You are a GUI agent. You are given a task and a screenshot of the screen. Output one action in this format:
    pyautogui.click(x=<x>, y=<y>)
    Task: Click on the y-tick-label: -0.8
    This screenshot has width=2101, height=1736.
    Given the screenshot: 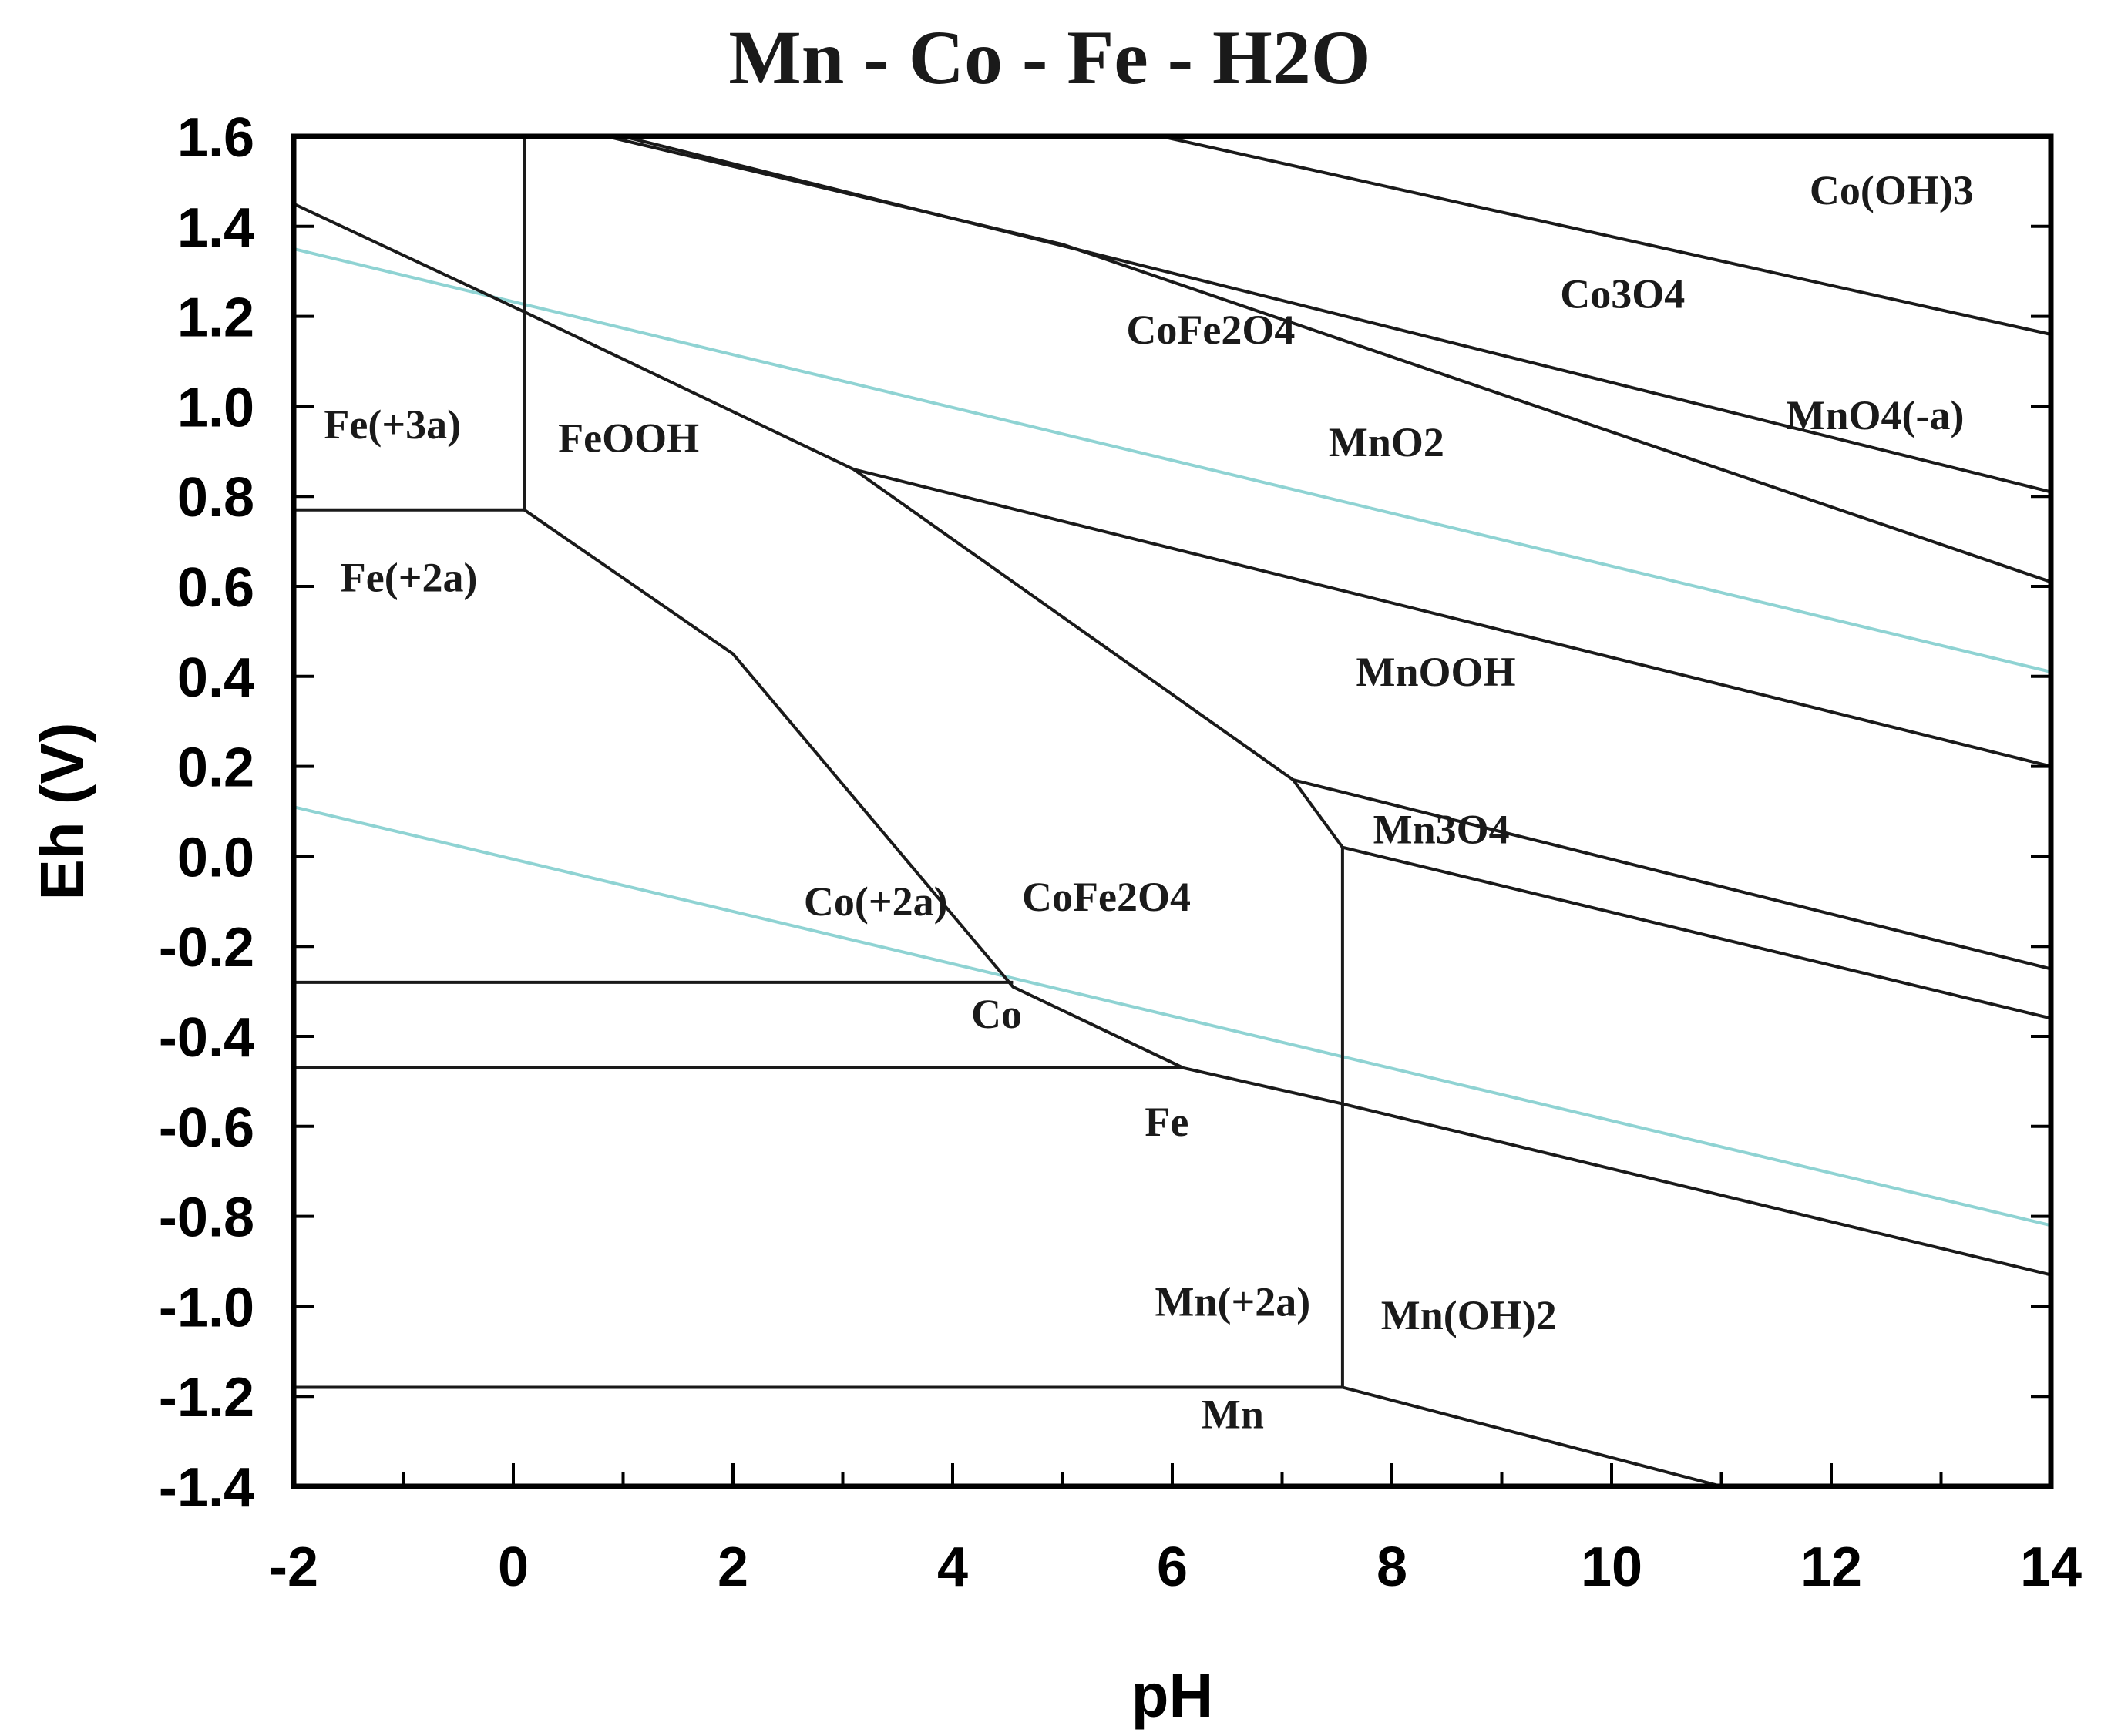 What is the action you would take?
    pyautogui.click(x=206, y=1218)
    